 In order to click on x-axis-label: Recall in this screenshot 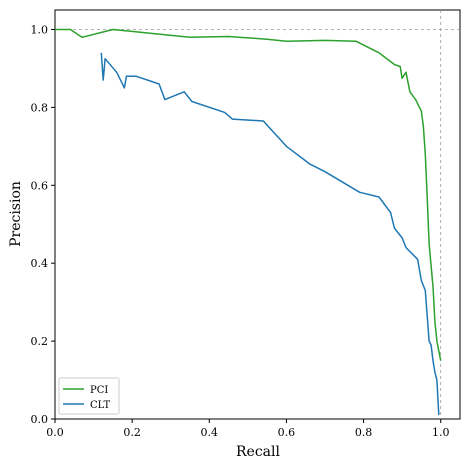, I will do `click(258, 452)`.